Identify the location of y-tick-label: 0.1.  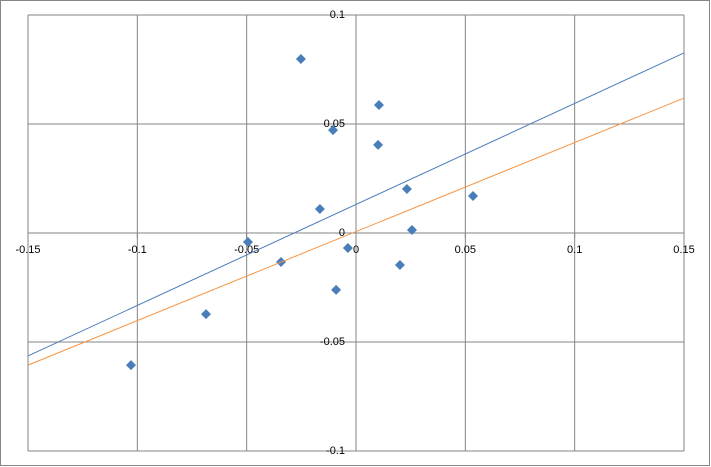
(337, 15).